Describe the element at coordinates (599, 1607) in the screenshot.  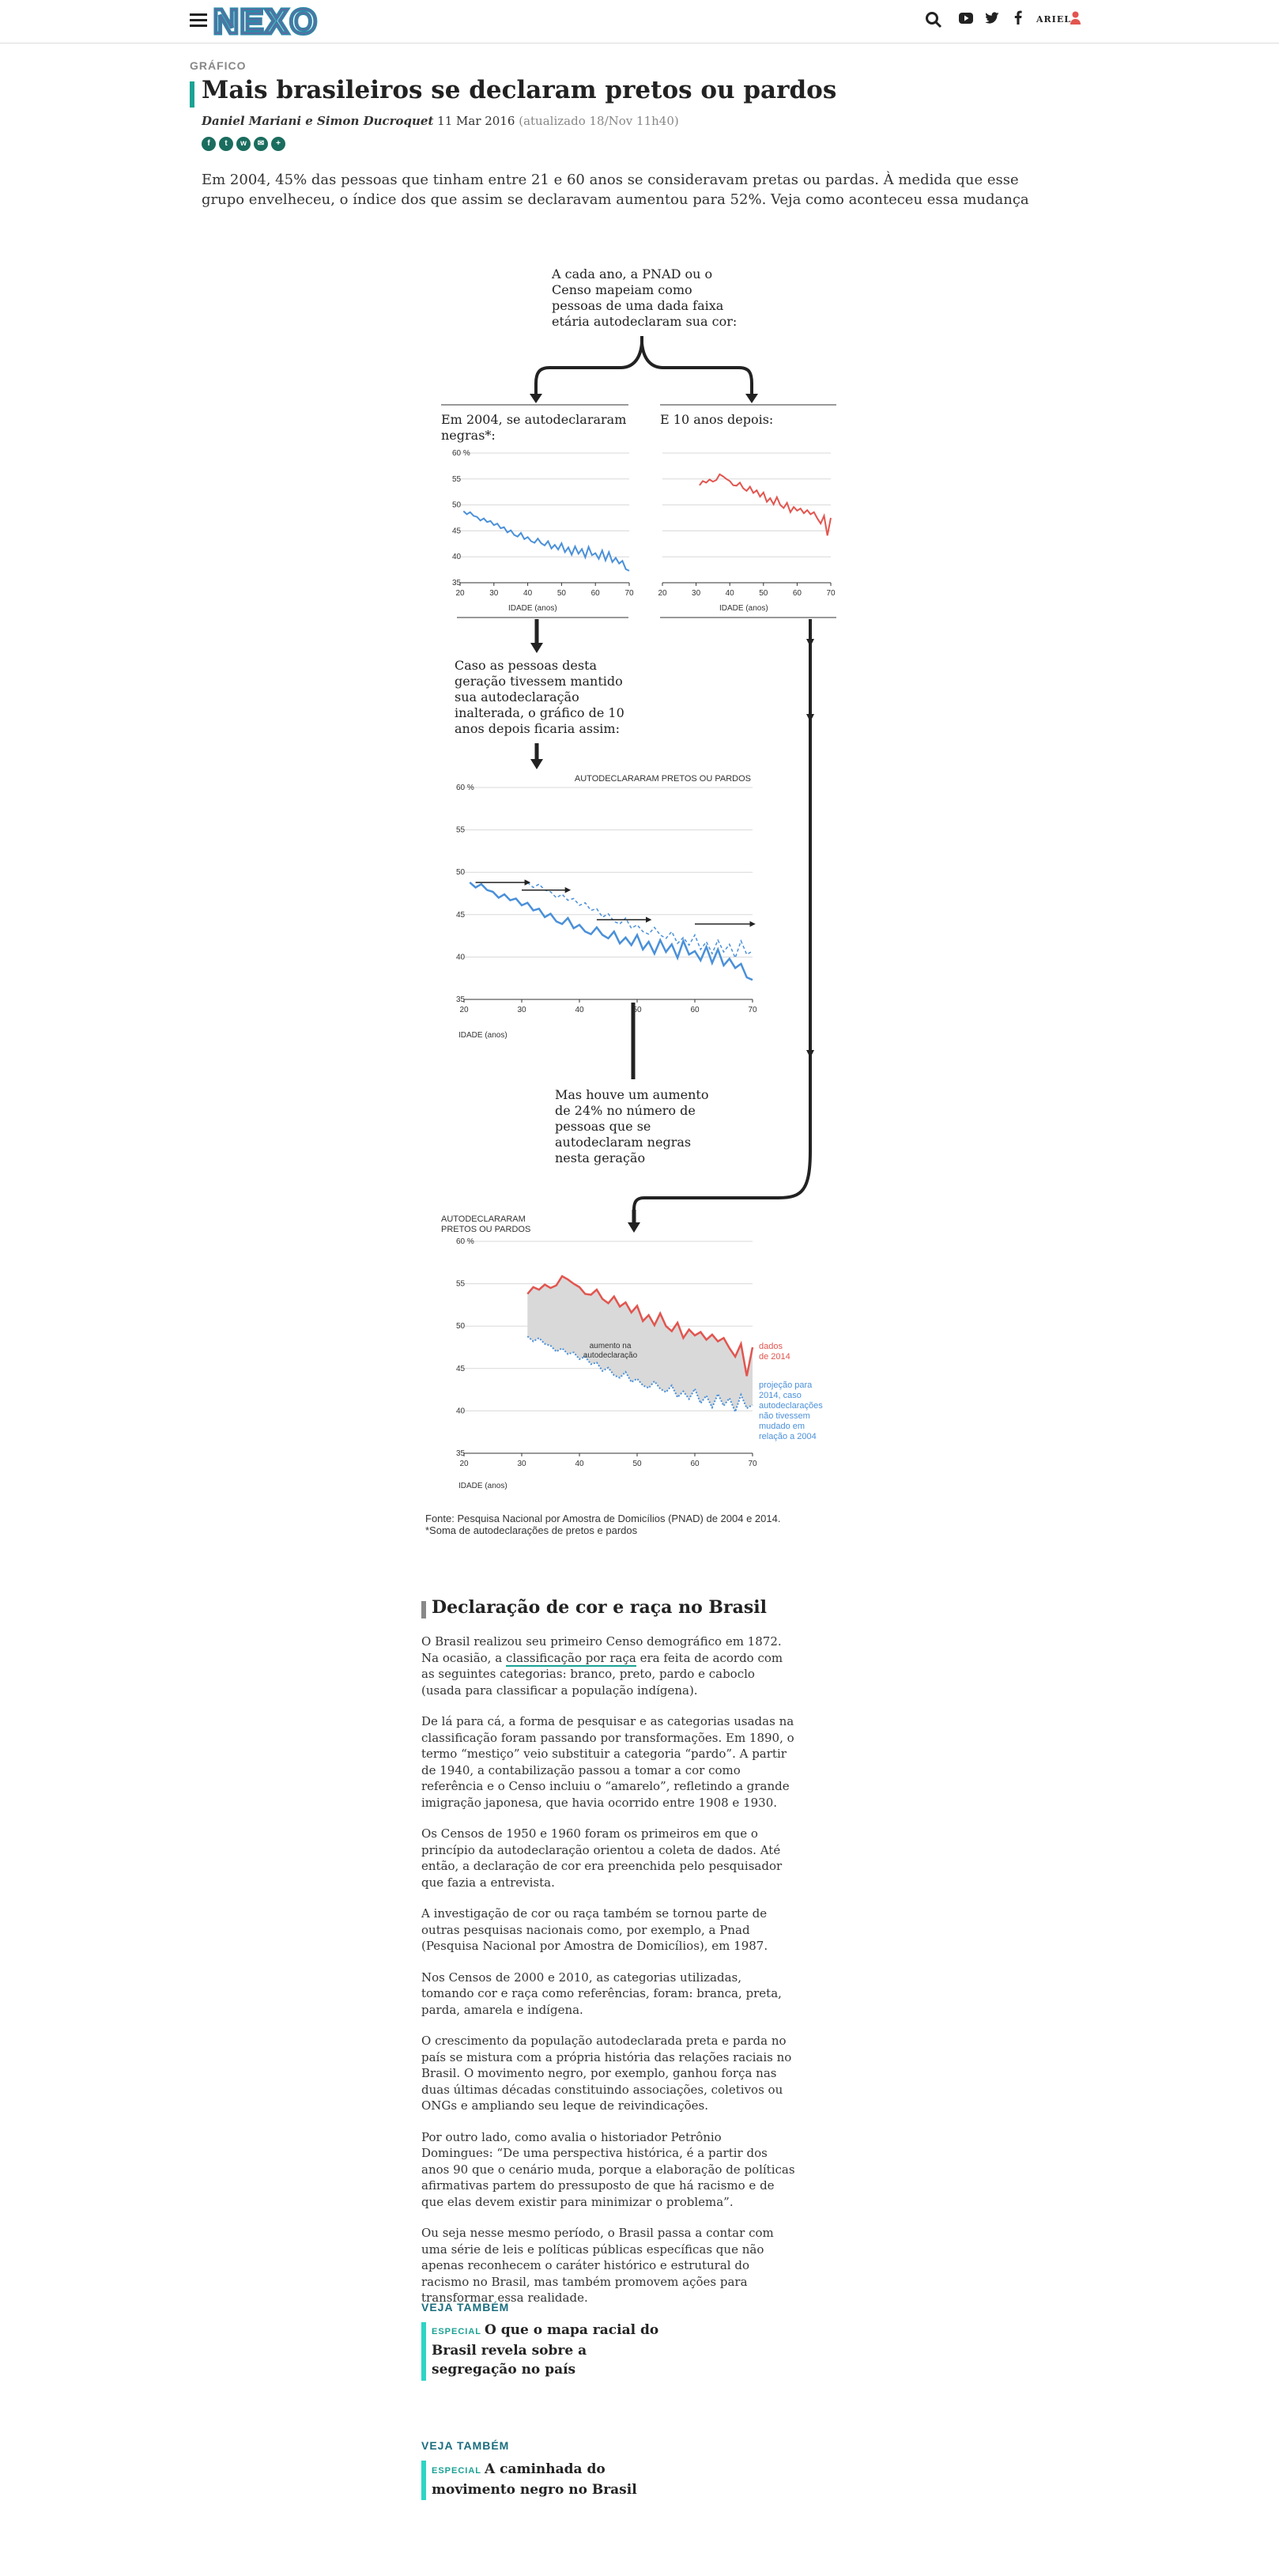
I see `section-title: Declaração de cor e raça no Brasil` at that location.